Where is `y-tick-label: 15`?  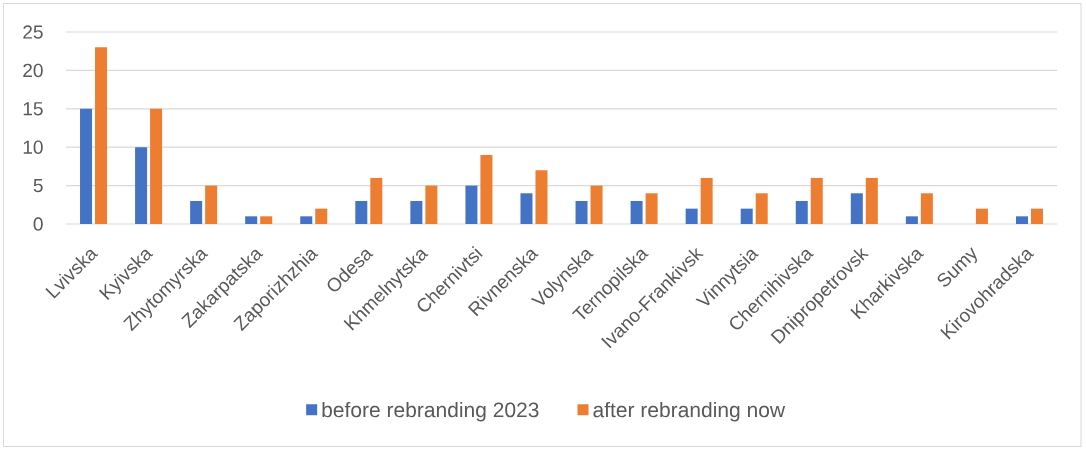 y-tick-label: 15 is located at coordinates (33, 109).